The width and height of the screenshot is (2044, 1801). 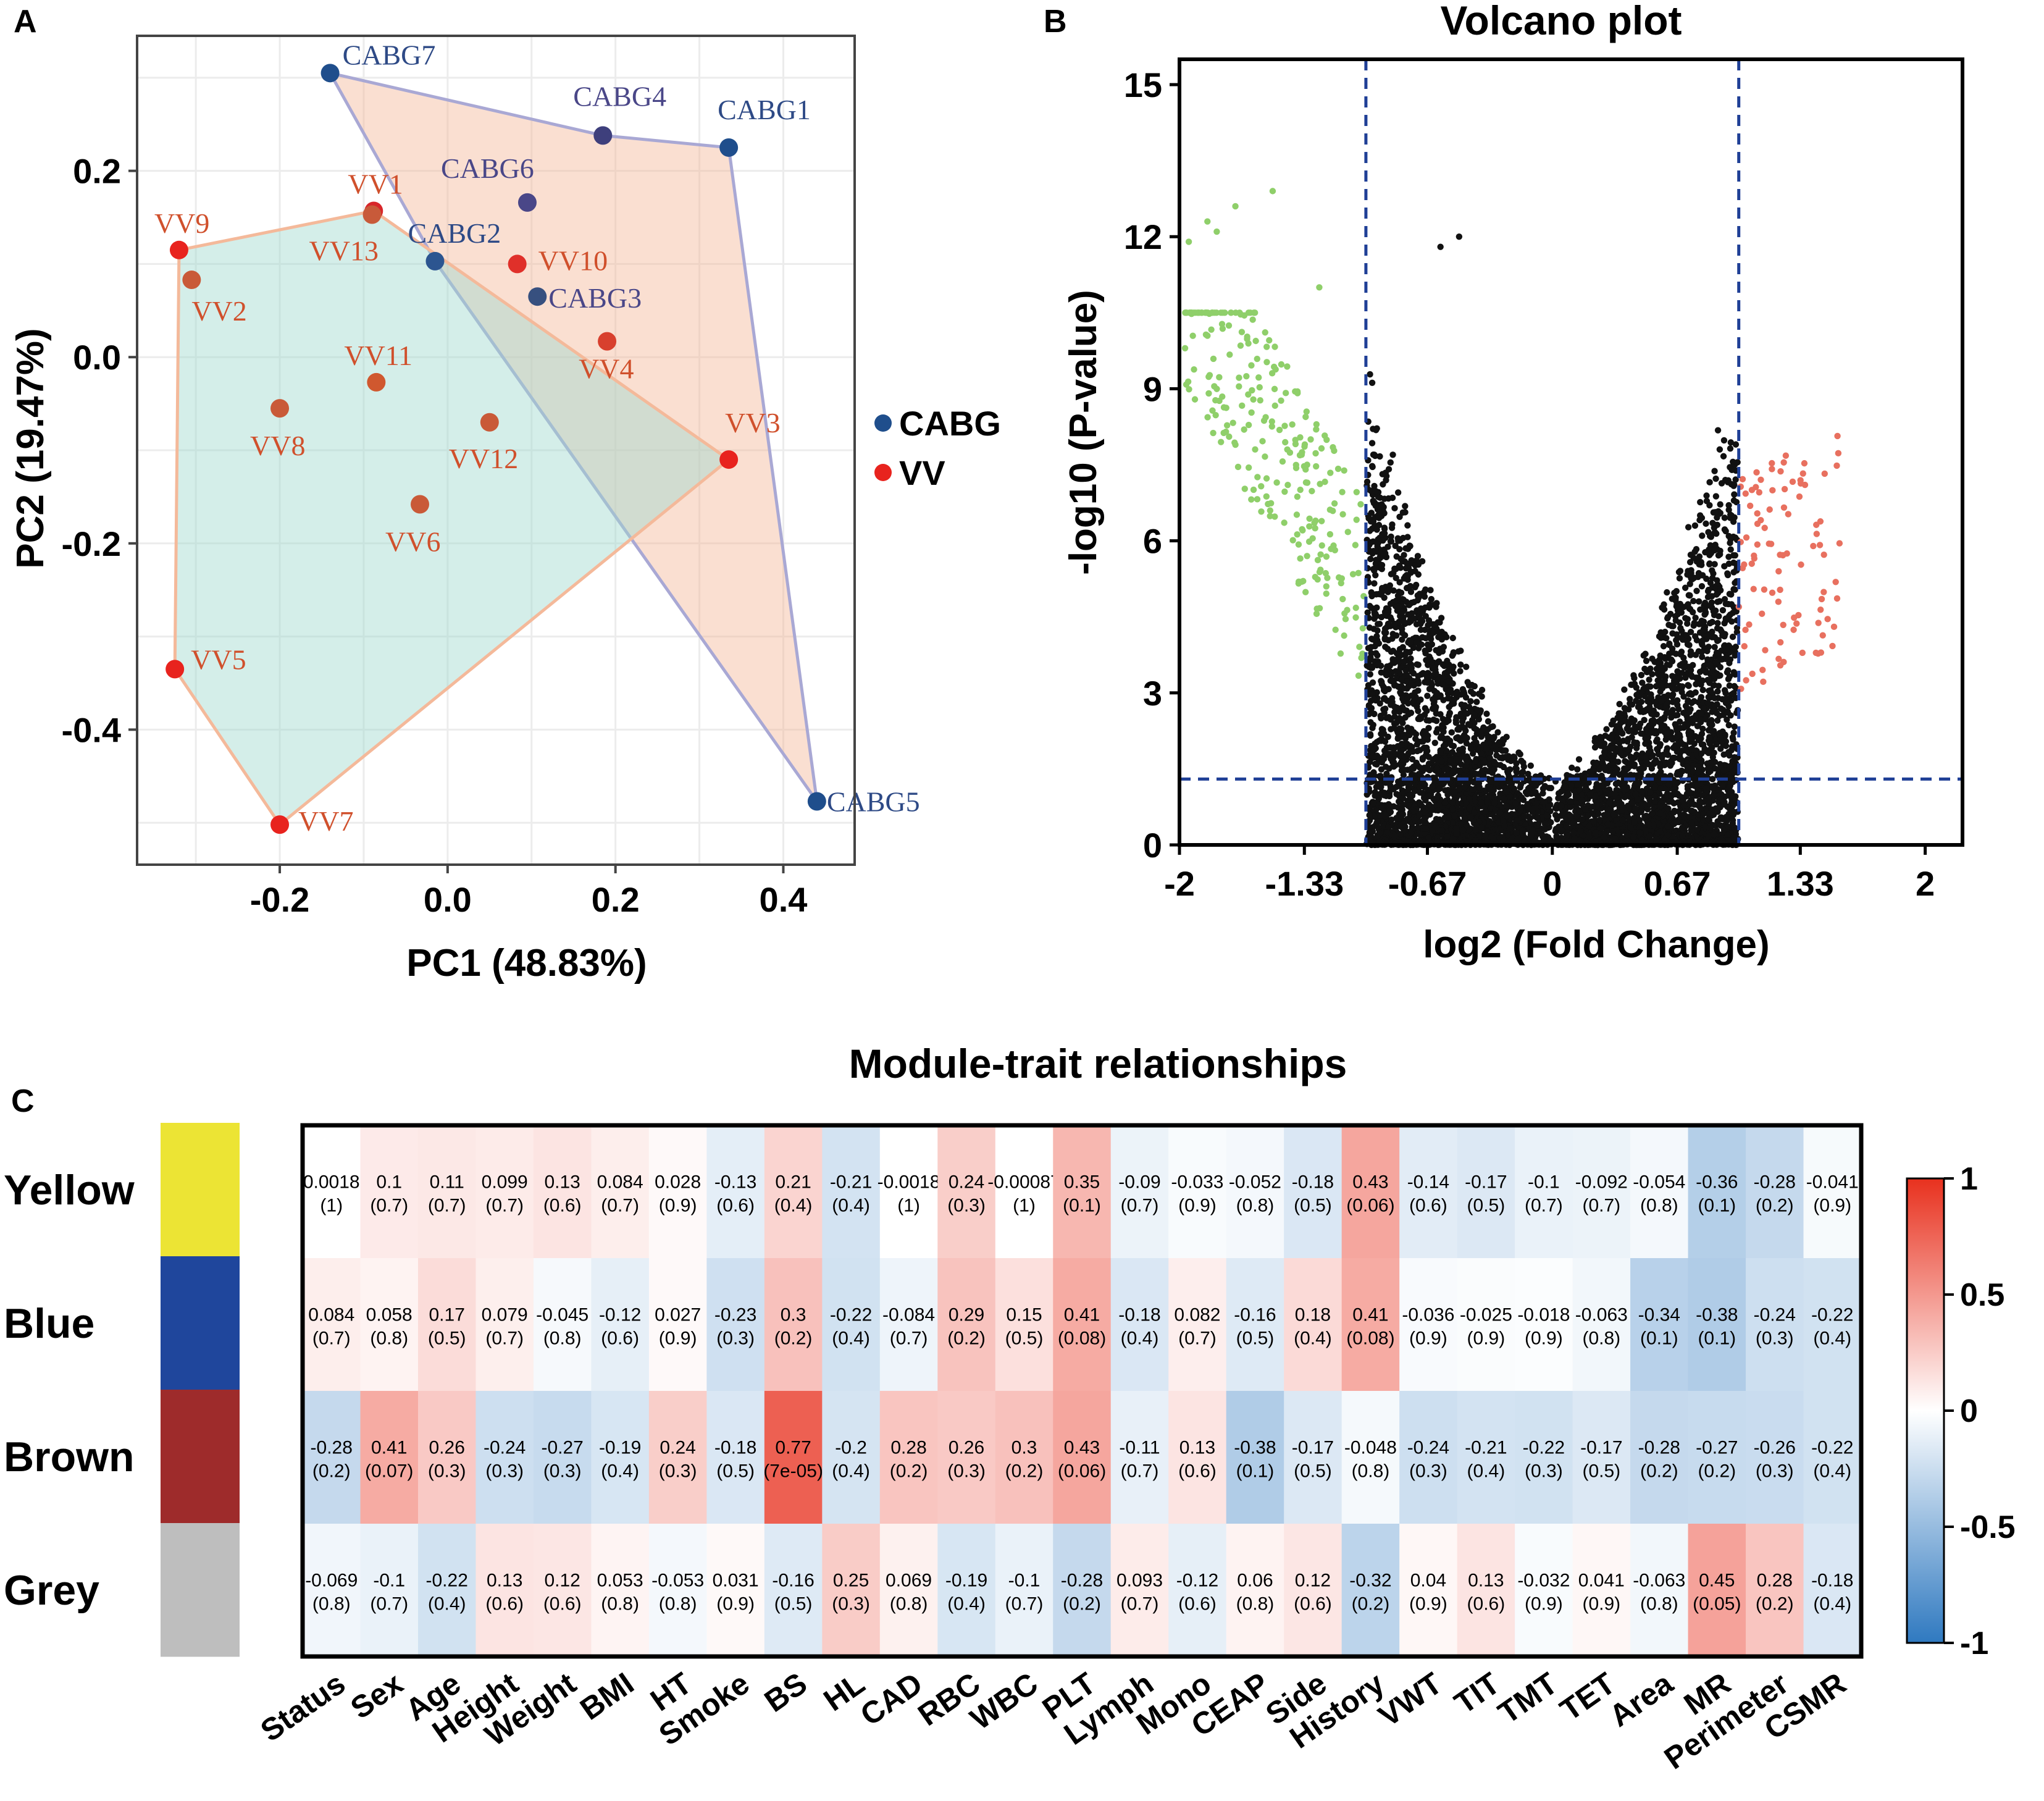 I want to click on pca-point-label-cabg6: CABG6, so click(x=487, y=168).